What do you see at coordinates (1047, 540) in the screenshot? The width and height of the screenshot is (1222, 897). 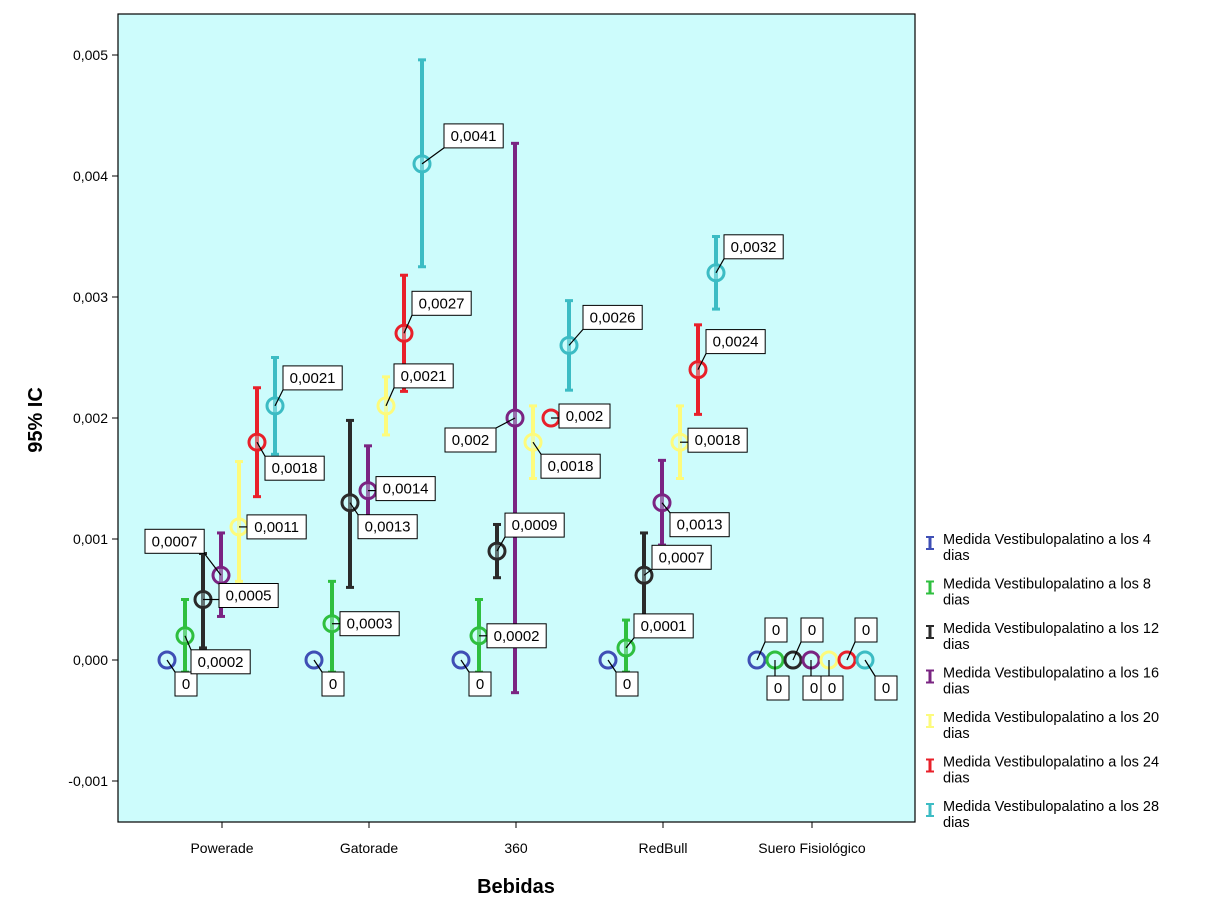 I see `legend-label: Medida Vestibulopalatino a los 4` at bounding box center [1047, 540].